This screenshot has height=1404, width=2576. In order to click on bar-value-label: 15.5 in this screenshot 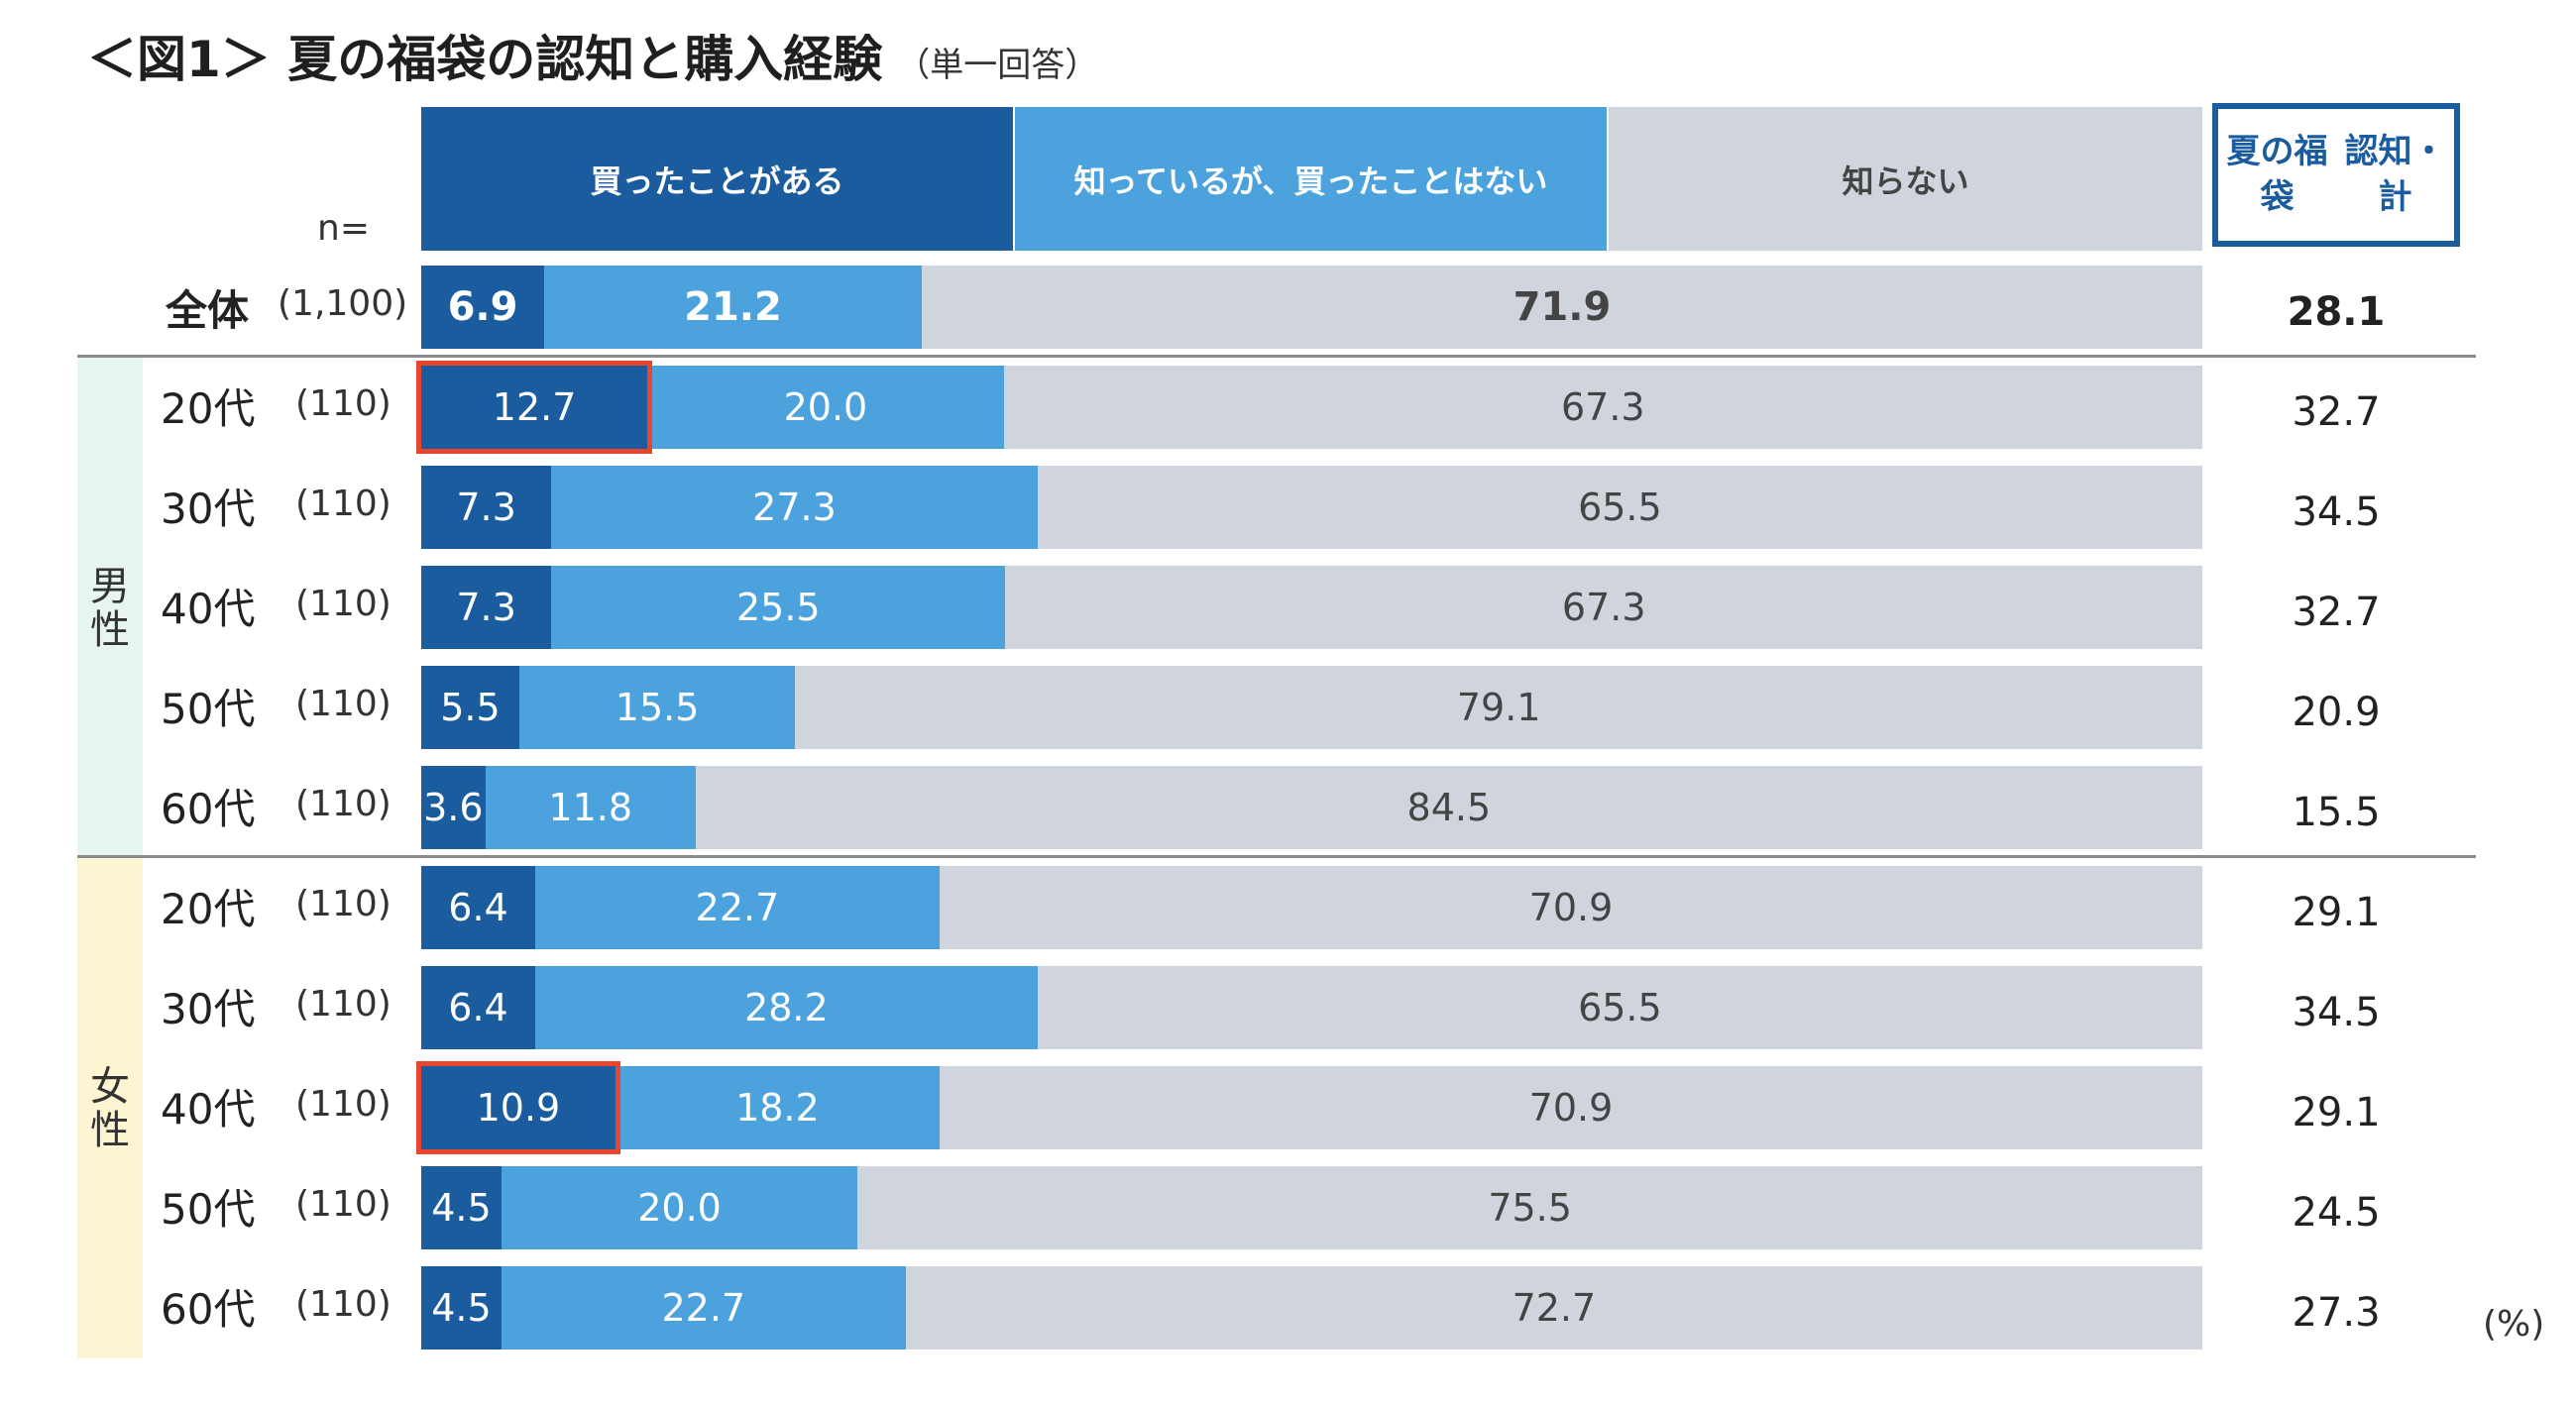, I will do `click(657, 708)`.